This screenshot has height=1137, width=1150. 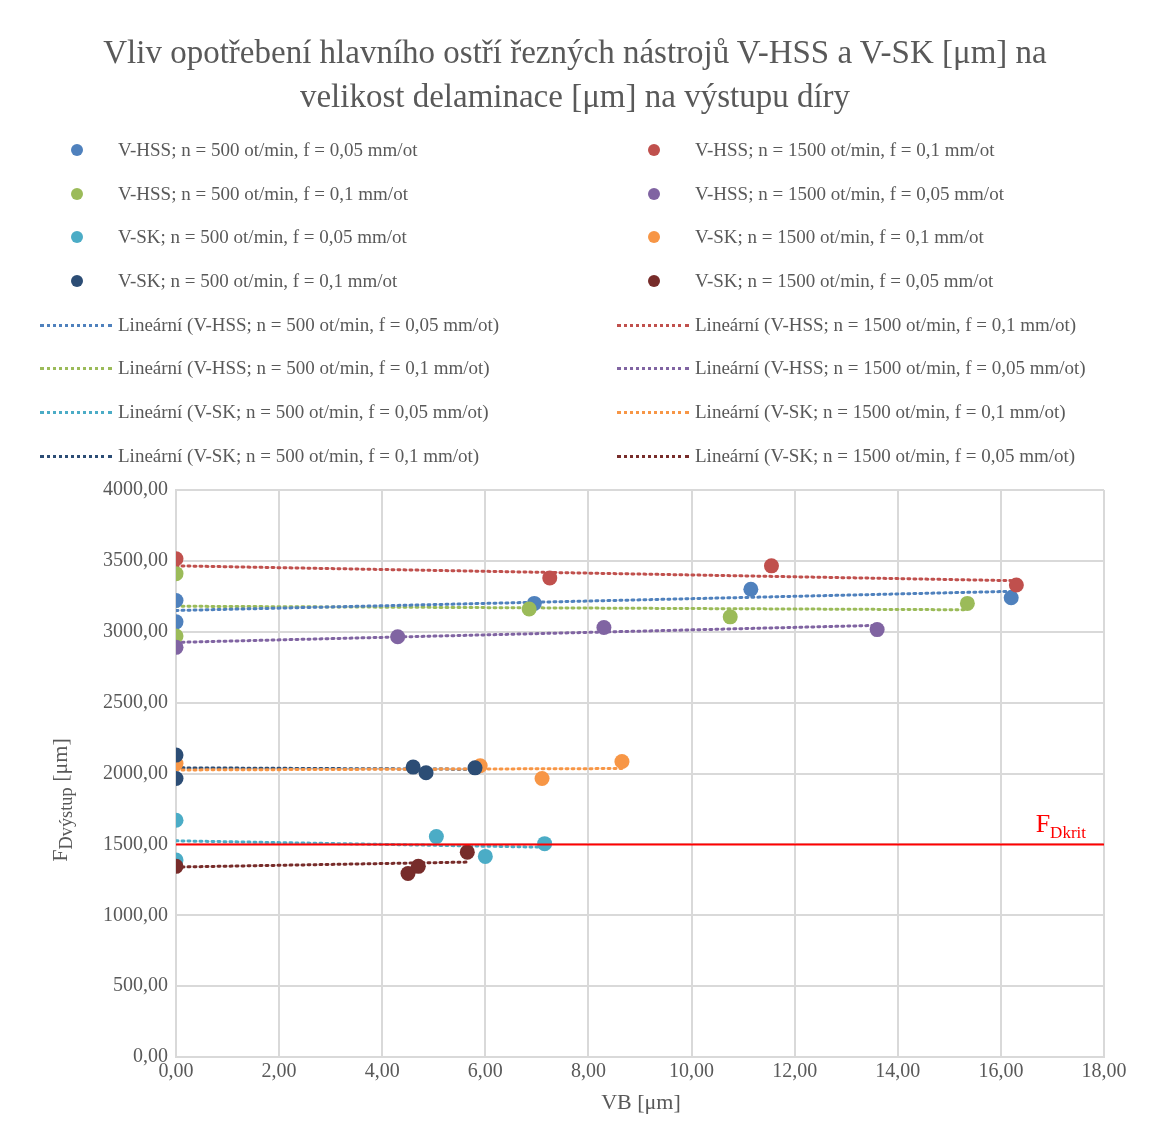 I want to click on y-tick-label: 2000,00, so click(x=135, y=771).